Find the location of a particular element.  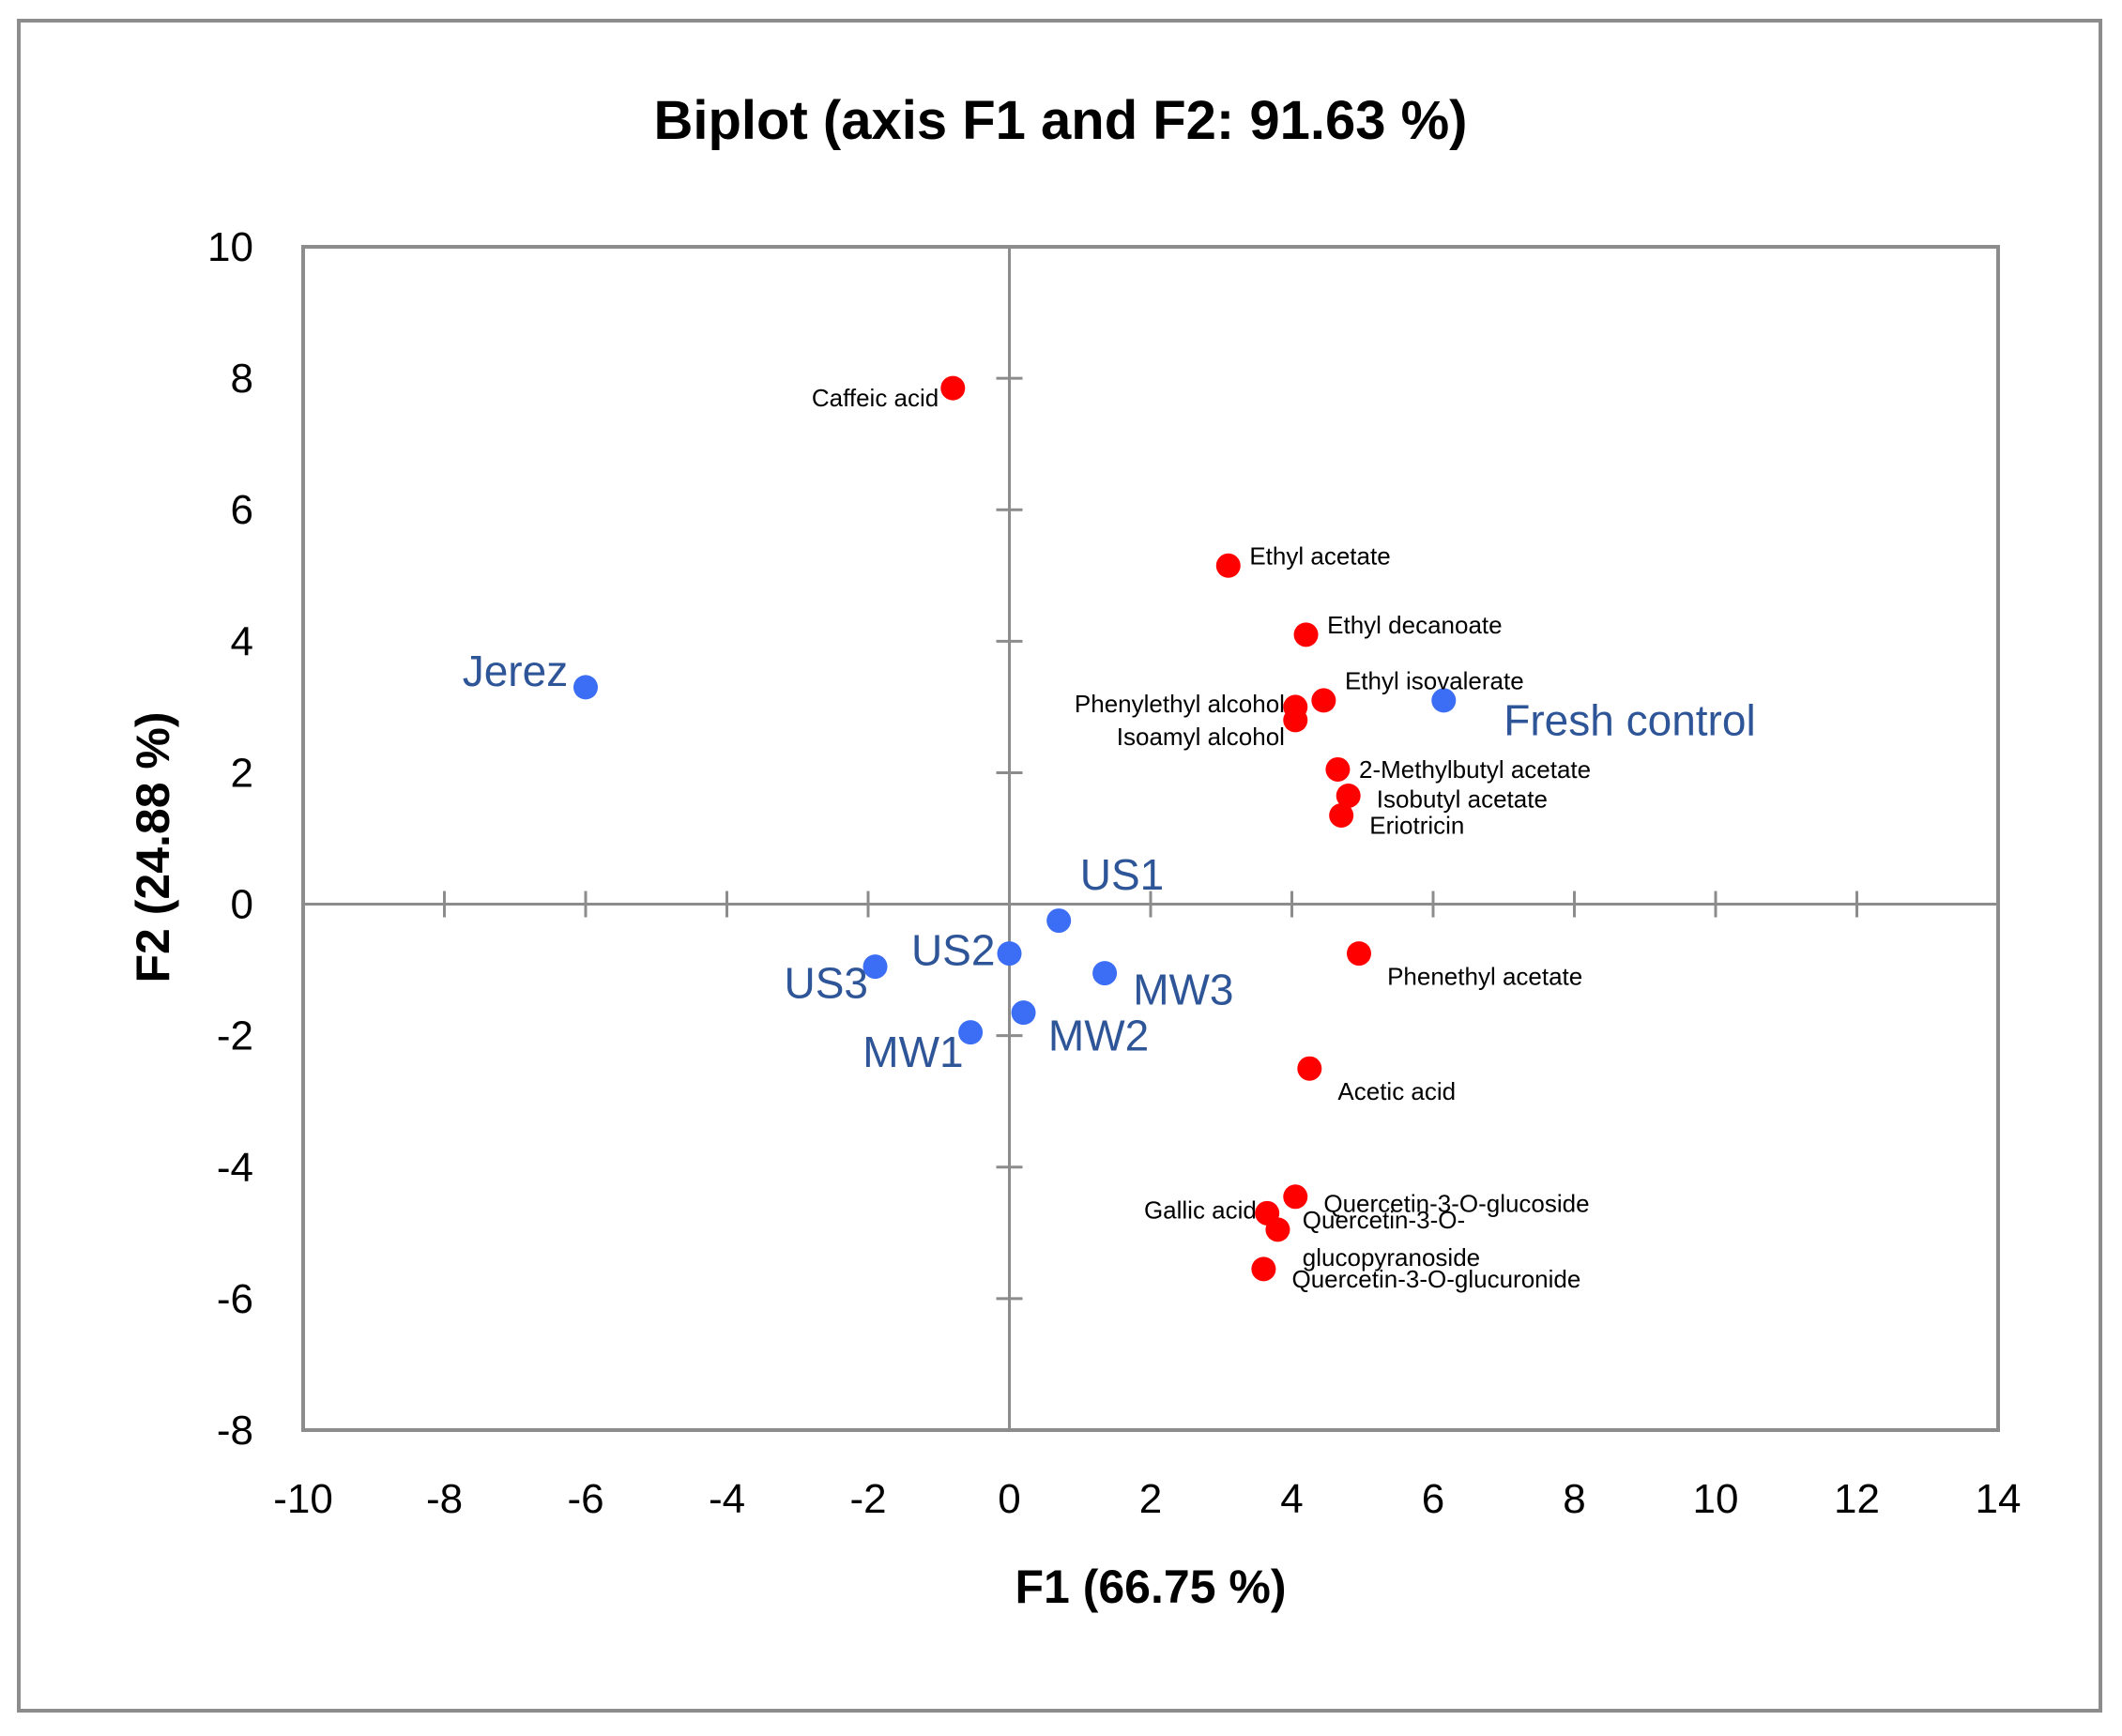

observation-label: US1 is located at coordinates (1122, 874).